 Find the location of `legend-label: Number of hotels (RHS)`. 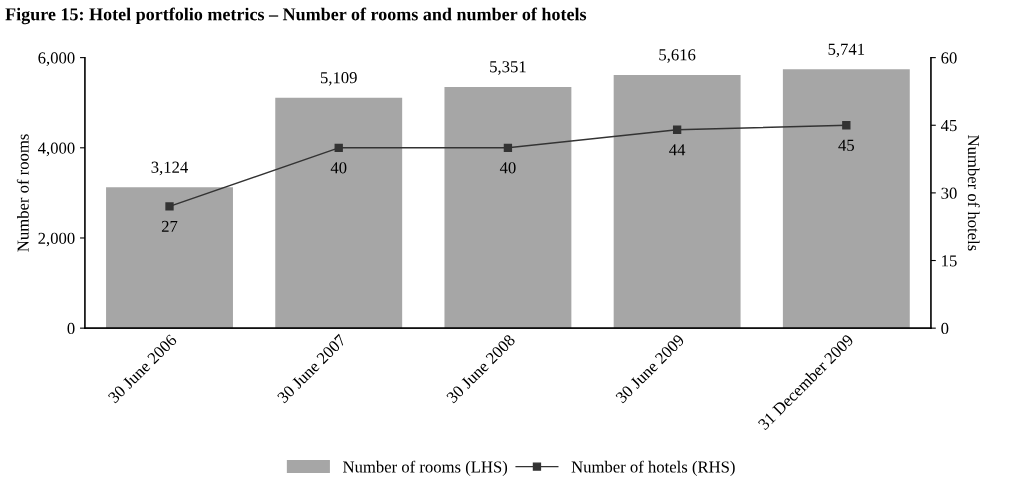

legend-label: Number of hotels (RHS) is located at coordinates (653, 468).